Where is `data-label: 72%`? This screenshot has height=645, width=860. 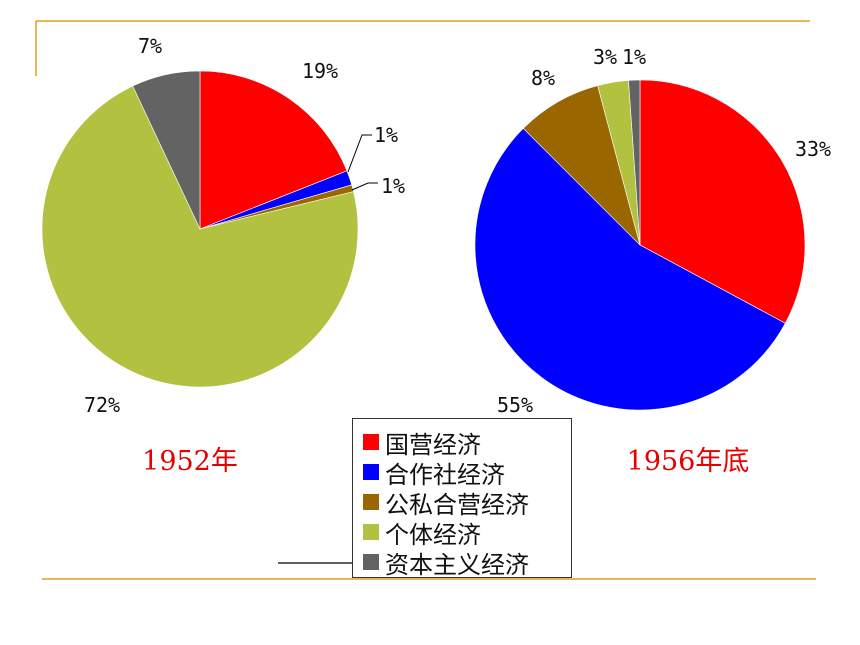
data-label: 72% is located at coordinates (102, 405).